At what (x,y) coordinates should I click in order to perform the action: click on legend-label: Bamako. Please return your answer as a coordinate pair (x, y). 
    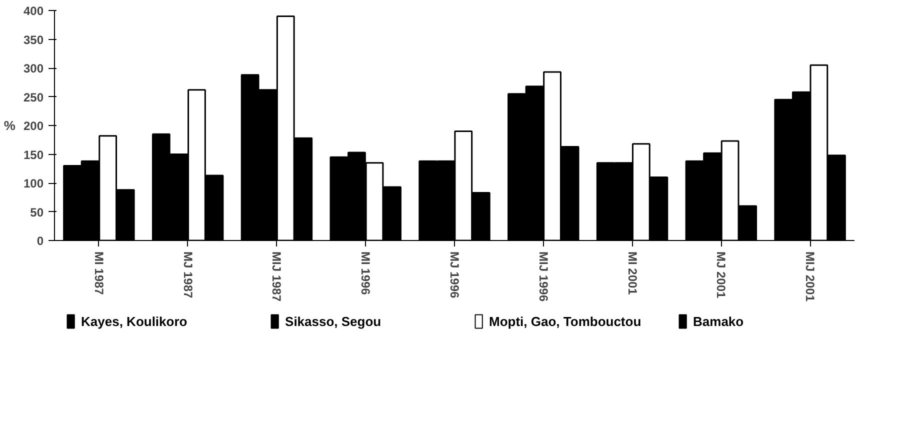
    Looking at the image, I should click on (718, 321).